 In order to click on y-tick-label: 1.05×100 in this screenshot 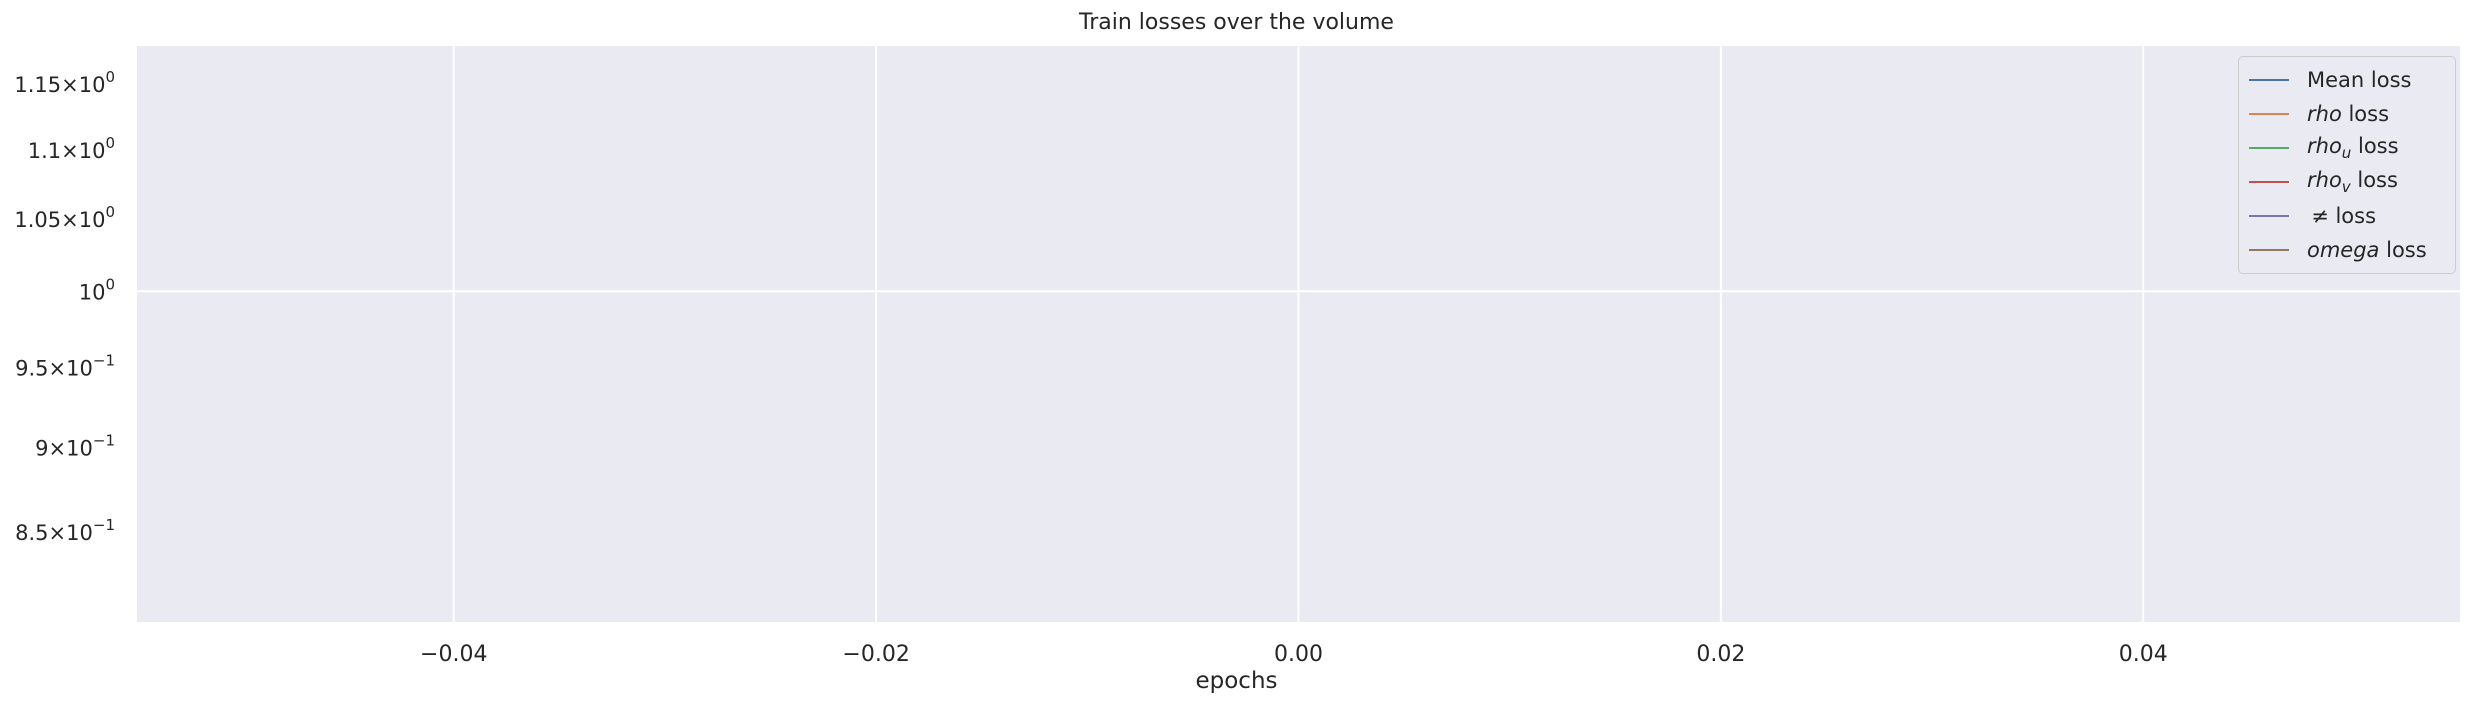, I will do `click(64, 217)`.